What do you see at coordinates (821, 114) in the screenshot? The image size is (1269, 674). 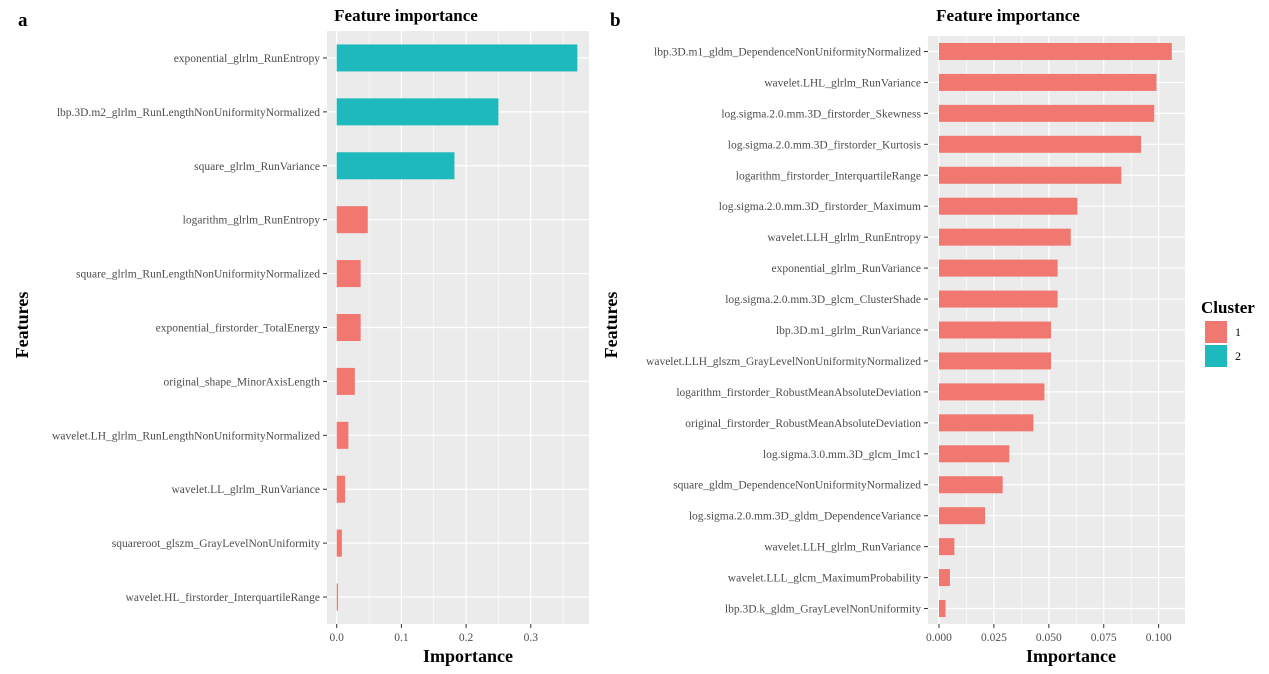 I see `panel-b-y-tick-label: log.sigma.2.0.mm.3D_firstorder_Skewness` at bounding box center [821, 114].